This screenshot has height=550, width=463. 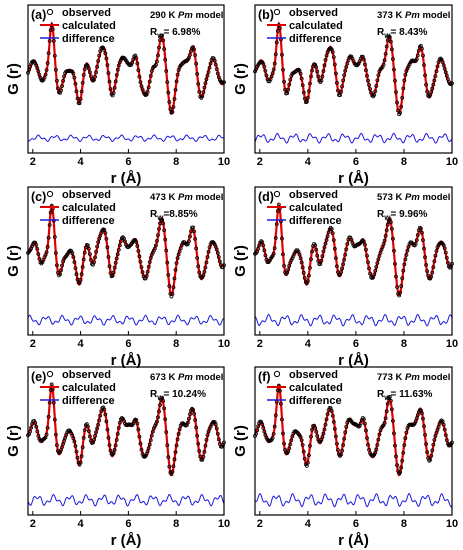 I want to click on x-axis-title: r (Å), so click(x=353, y=178).